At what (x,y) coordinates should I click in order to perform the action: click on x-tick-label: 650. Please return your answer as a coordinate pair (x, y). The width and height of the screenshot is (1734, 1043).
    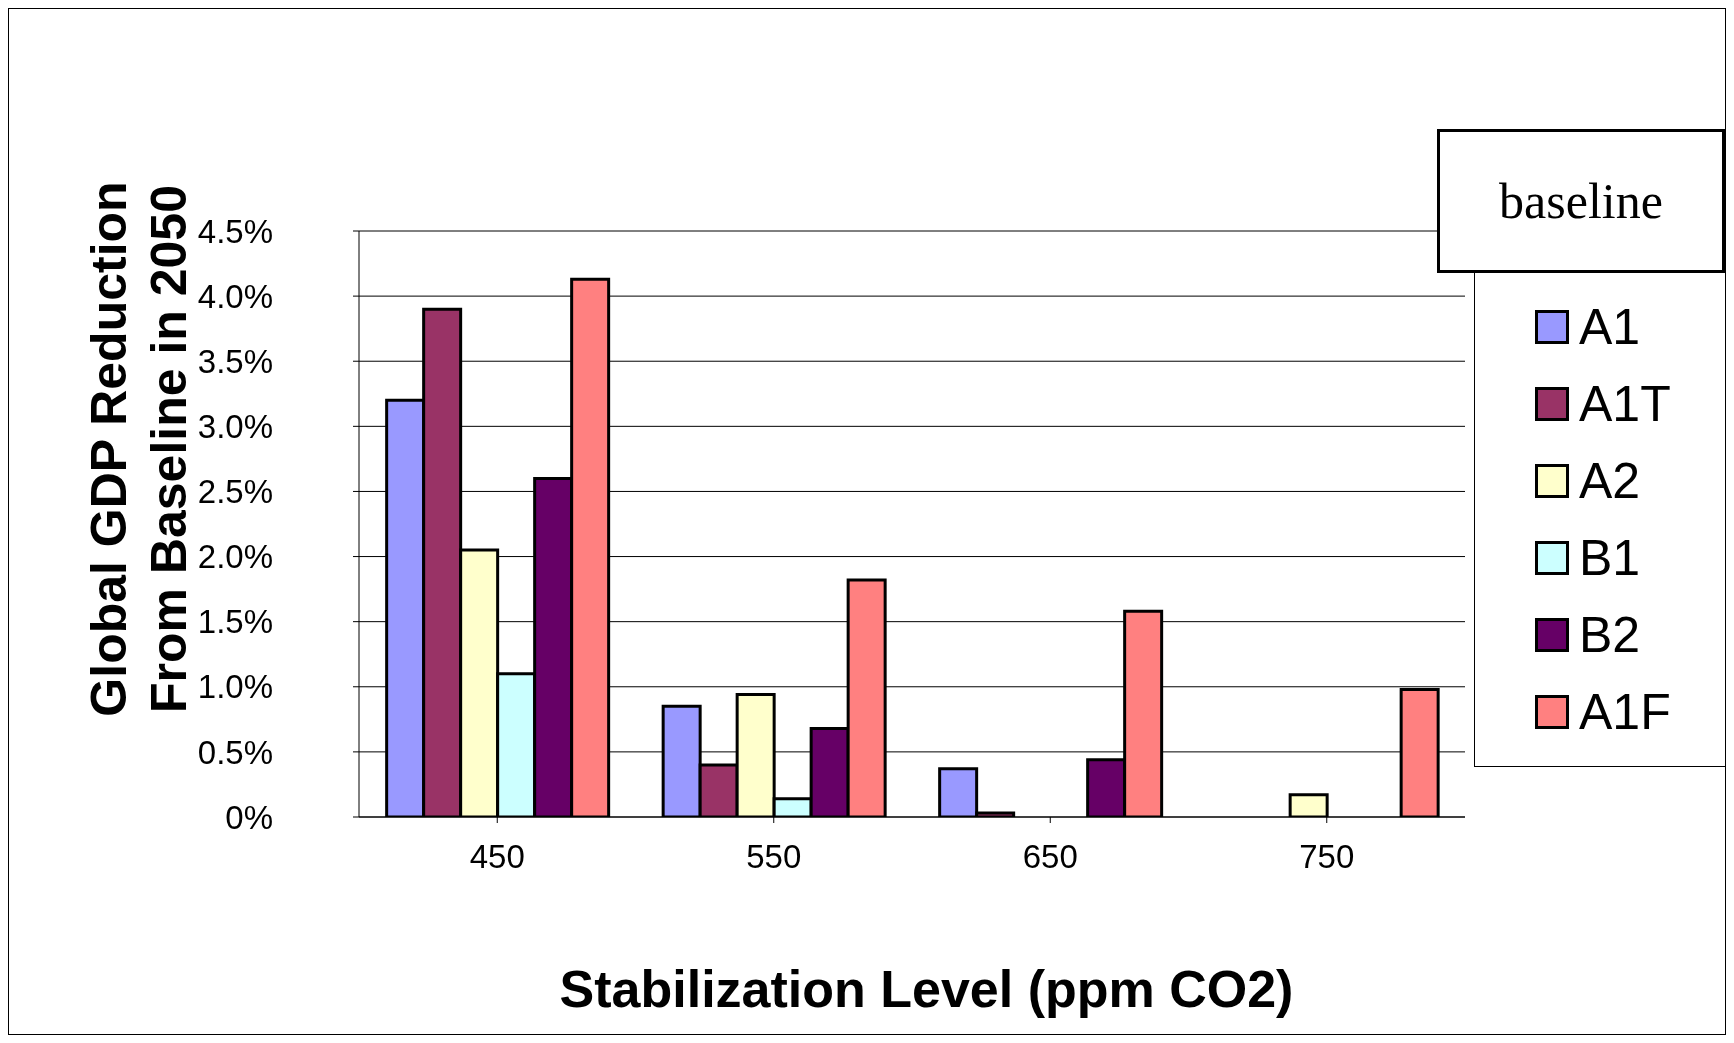
    Looking at the image, I should click on (1050, 857).